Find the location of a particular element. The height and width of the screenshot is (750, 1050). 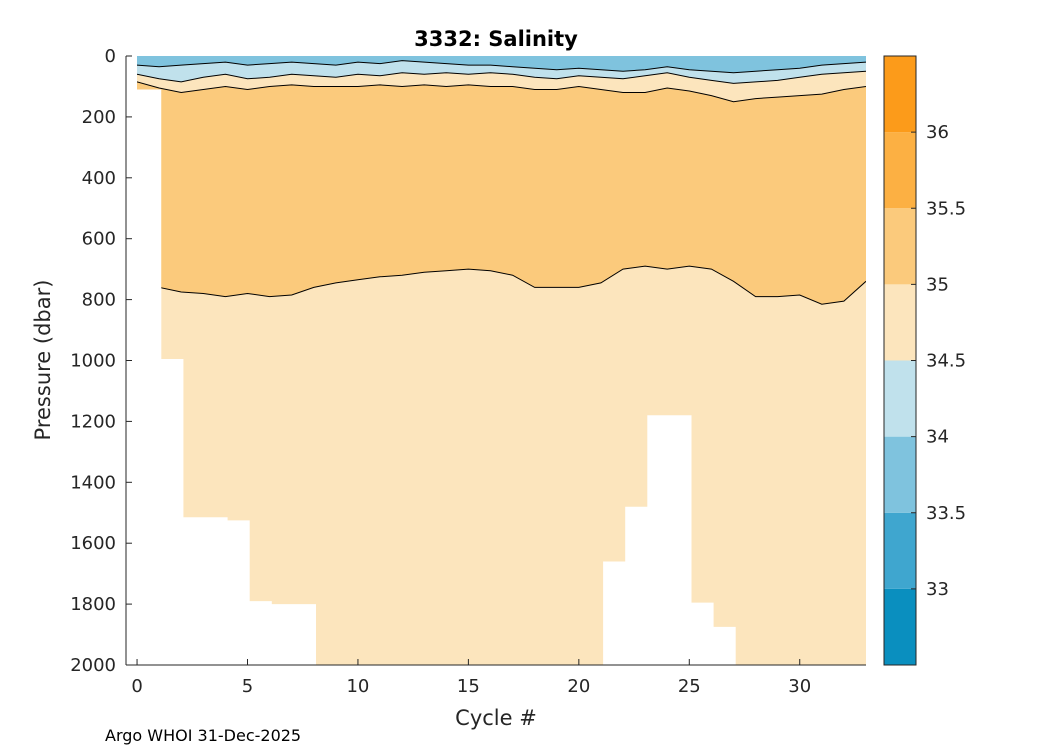

y-tick-label: 800 is located at coordinates (99, 300).